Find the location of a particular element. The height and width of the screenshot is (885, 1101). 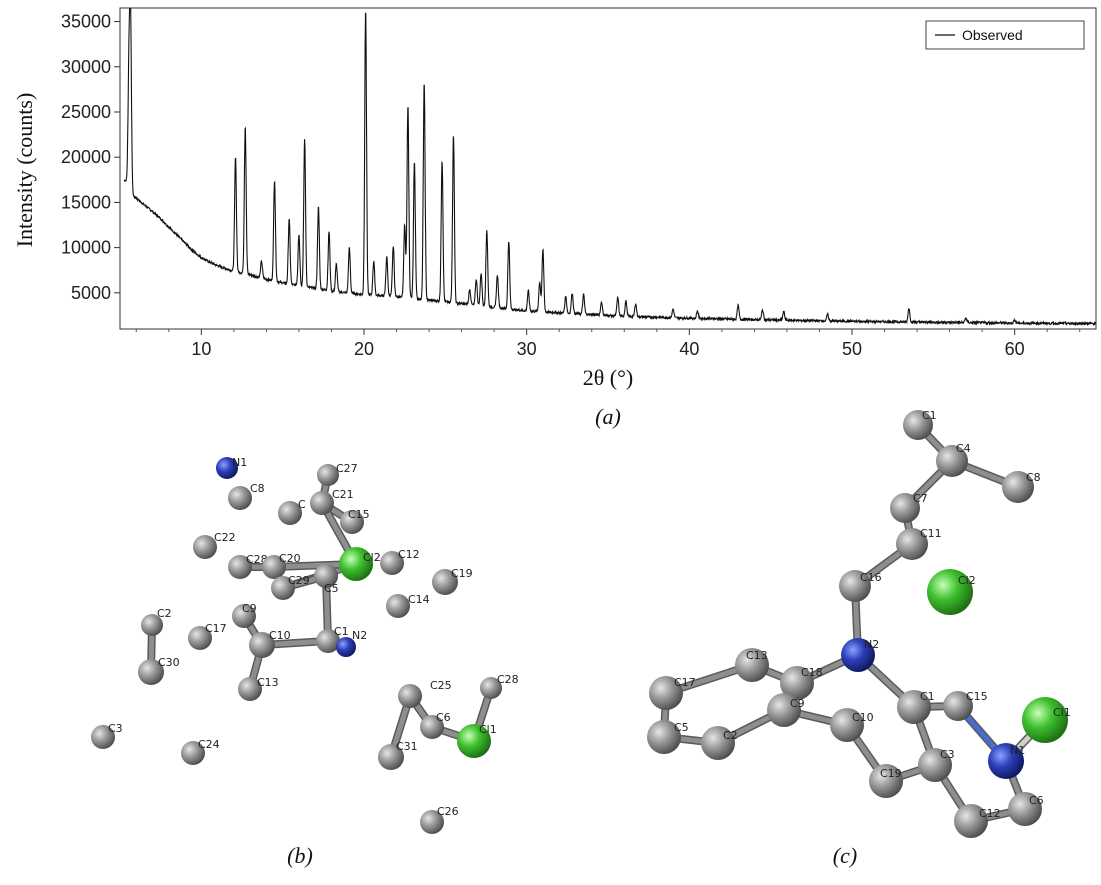

y-tick-label: 35000 is located at coordinates (86, 22).